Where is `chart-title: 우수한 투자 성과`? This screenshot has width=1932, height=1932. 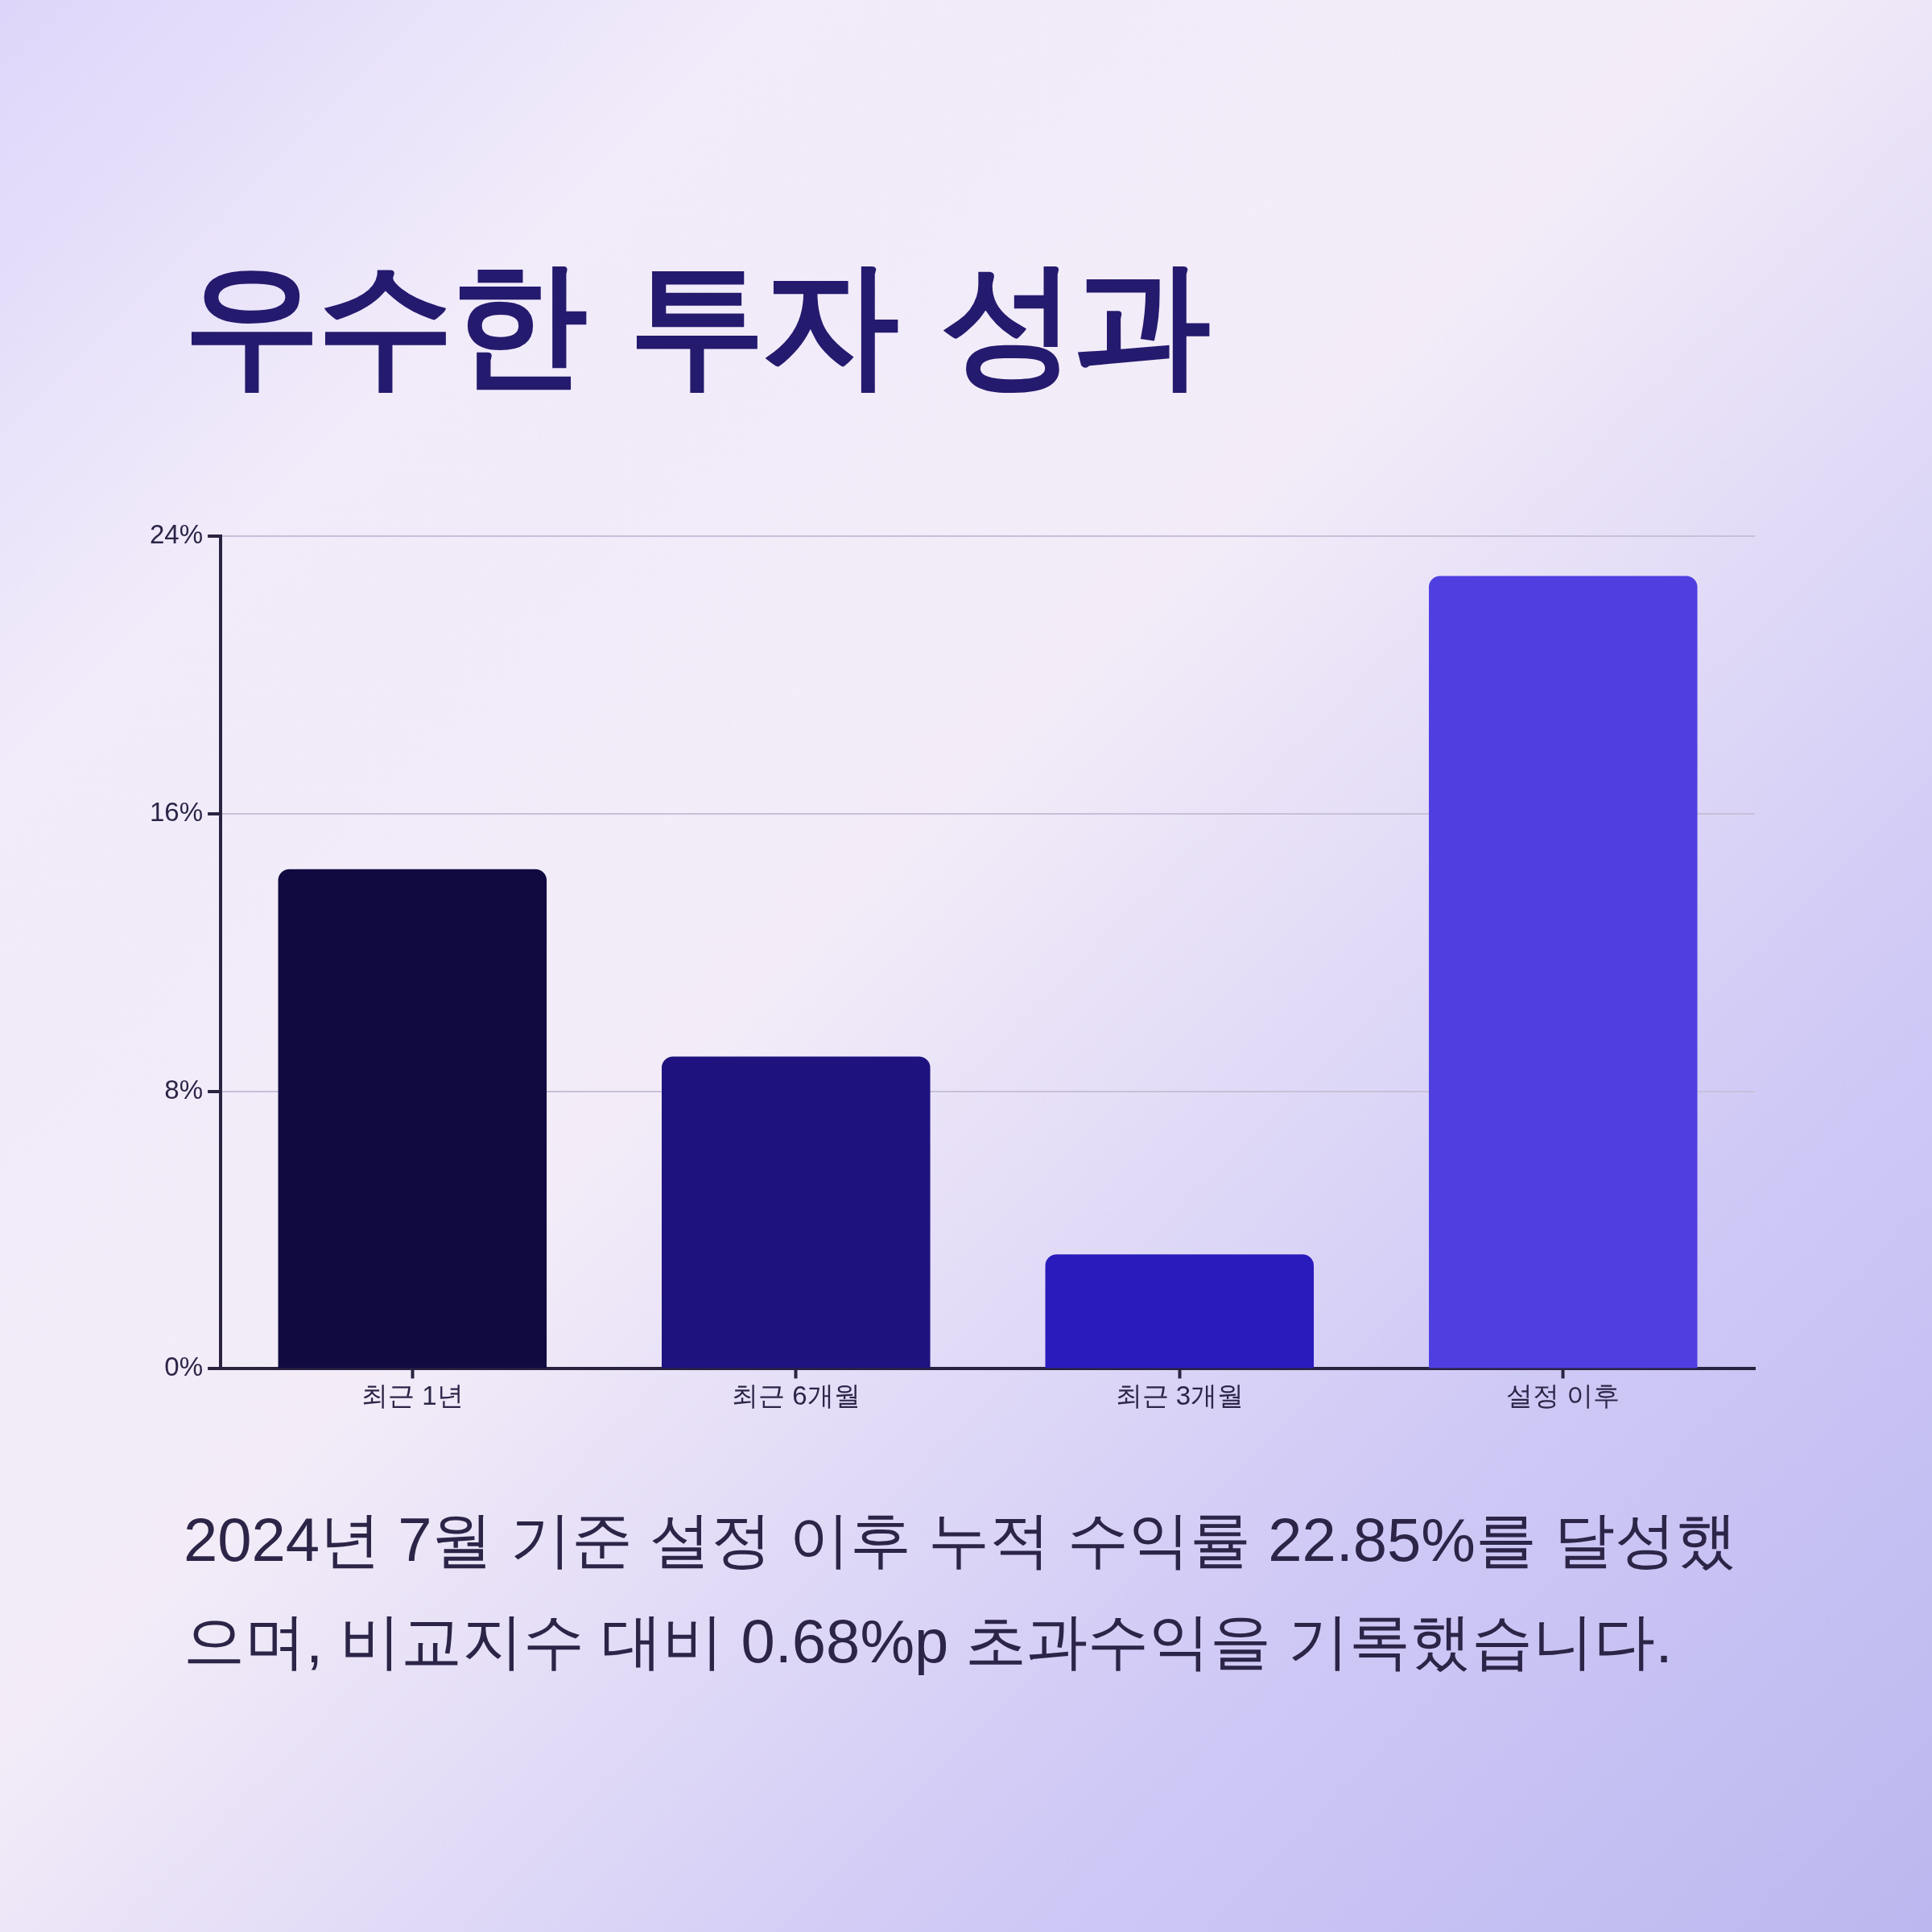 chart-title: 우수한 투자 성과 is located at coordinates (696, 324).